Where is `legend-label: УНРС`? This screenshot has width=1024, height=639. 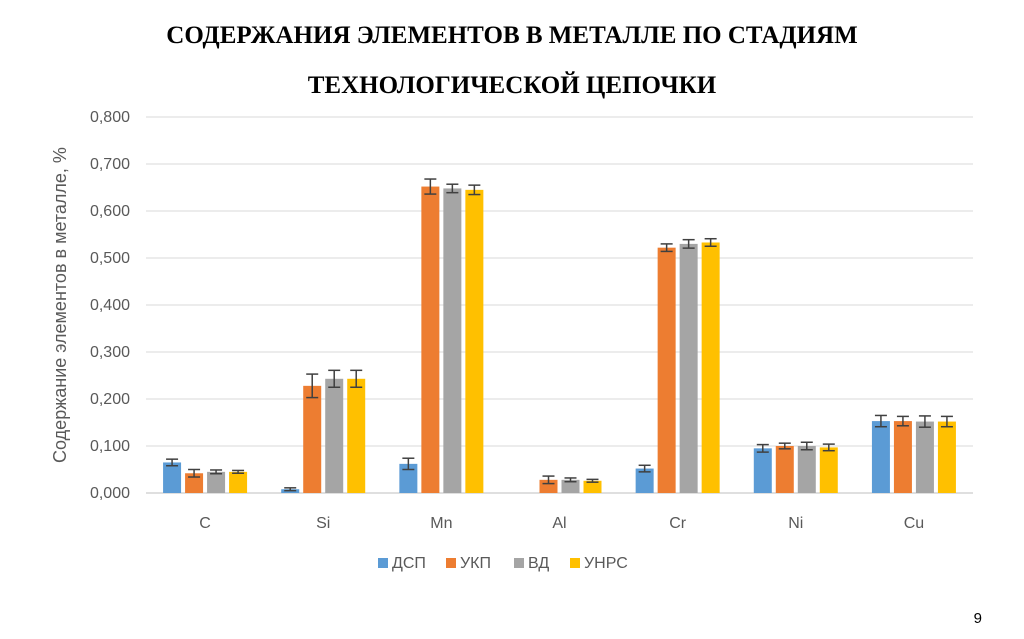
legend-label: УНРС is located at coordinates (606, 563).